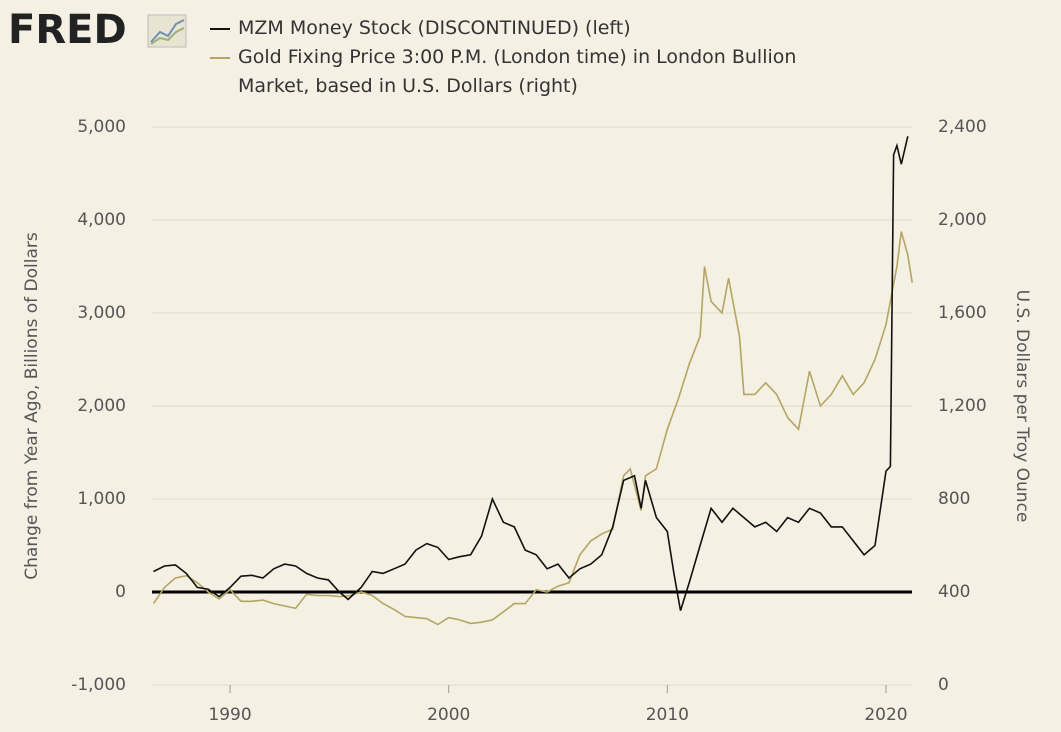 This screenshot has width=1061, height=732. What do you see at coordinates (67, 30) in the screenshot?
I see `logo: FRED` at bounding box center [67, 30].